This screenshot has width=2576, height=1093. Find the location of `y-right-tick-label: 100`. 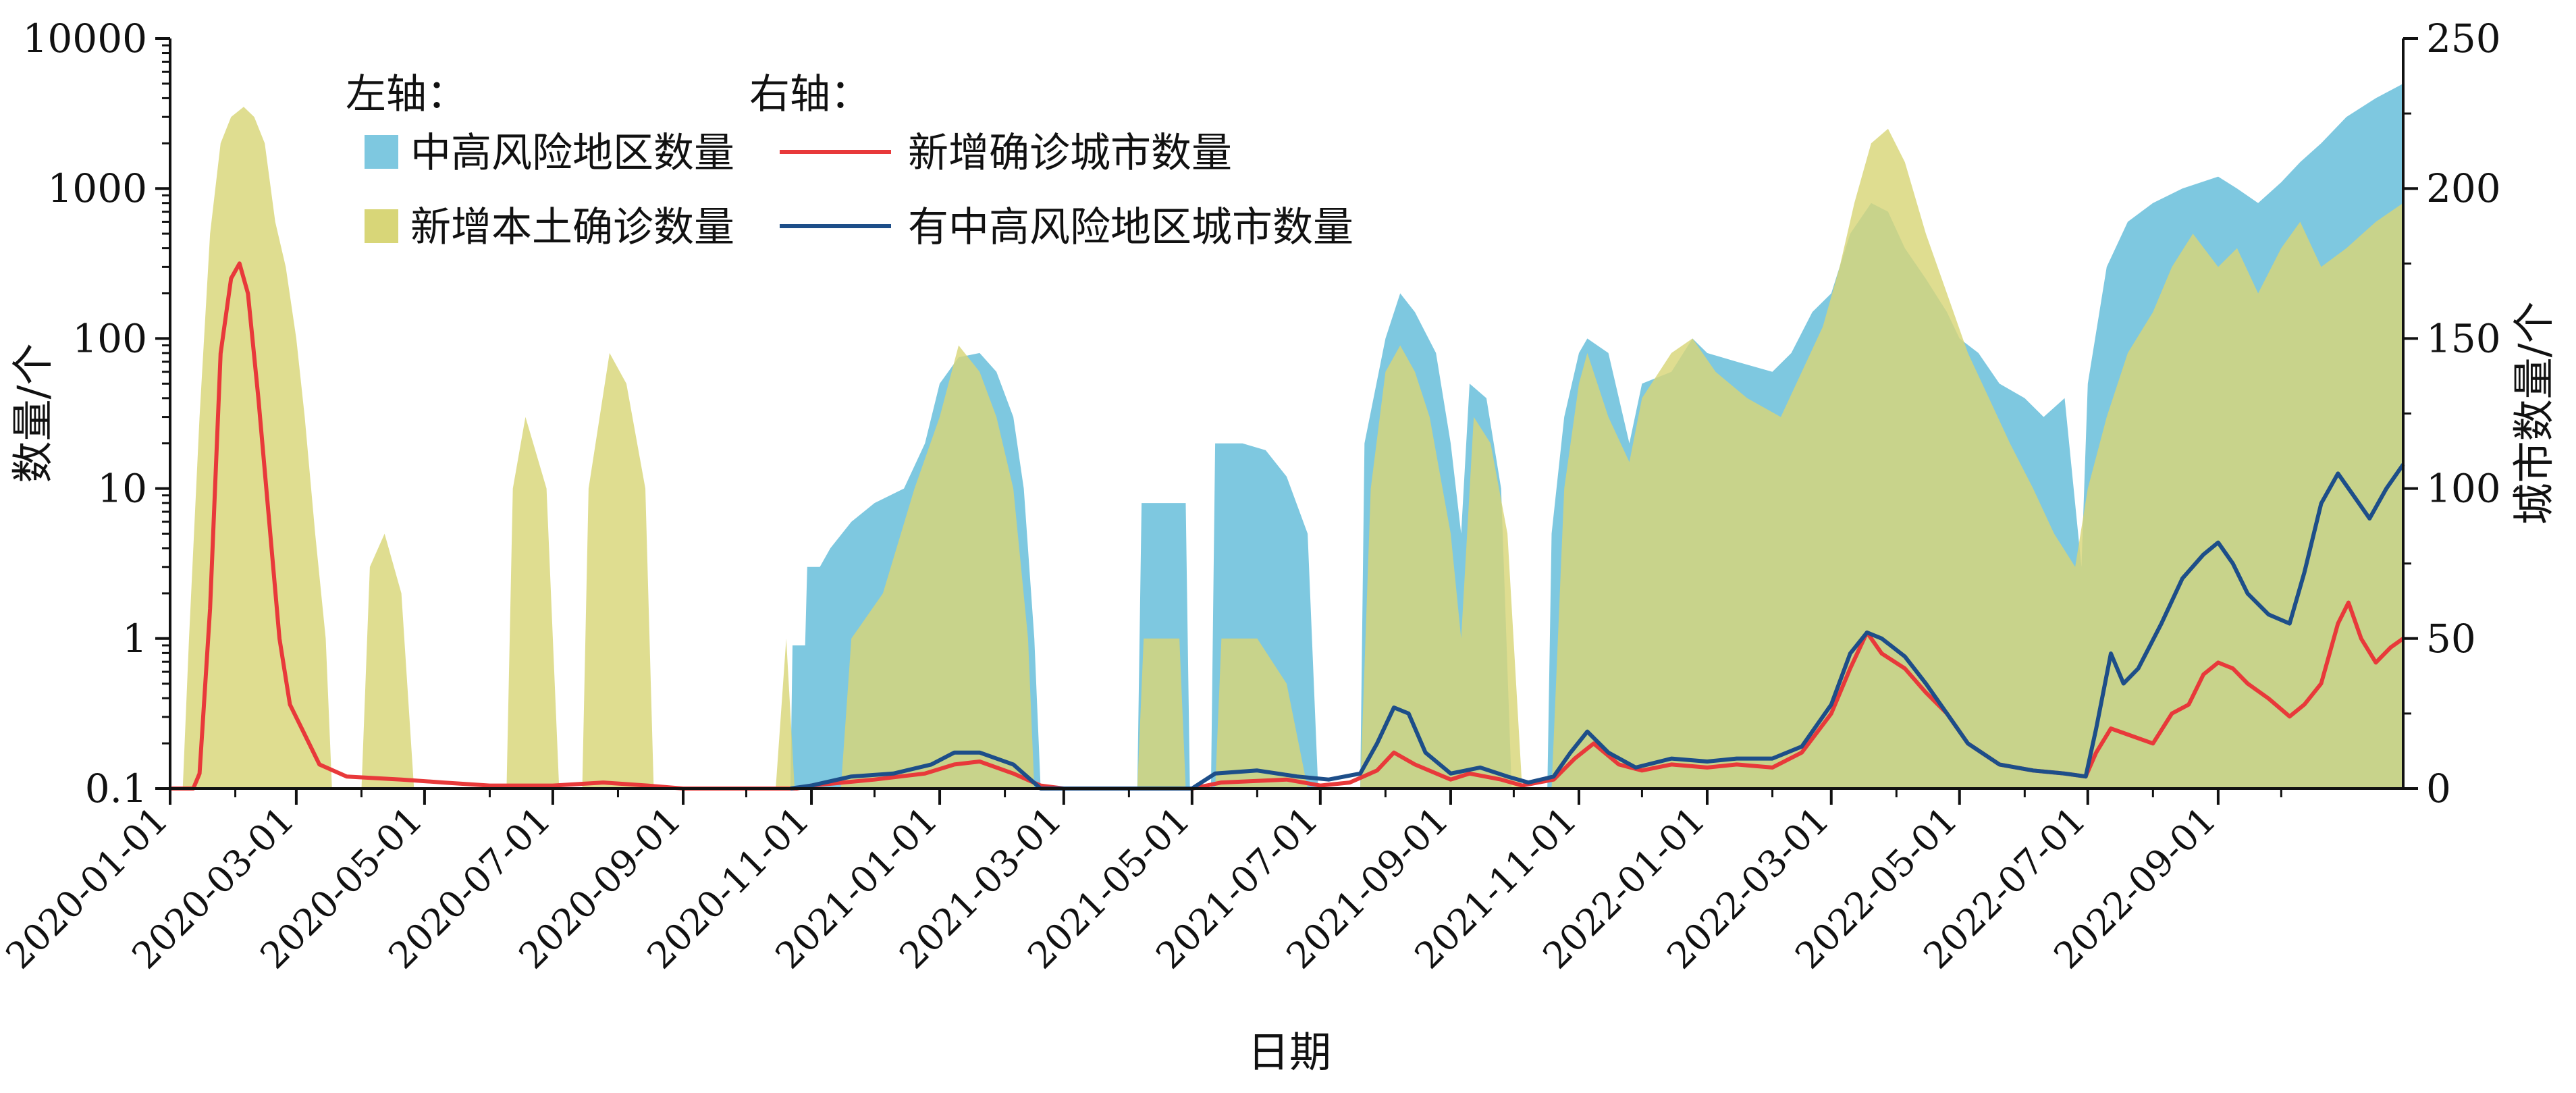

y-right-tick-label: 100 is located at coordinates (2463, 489).